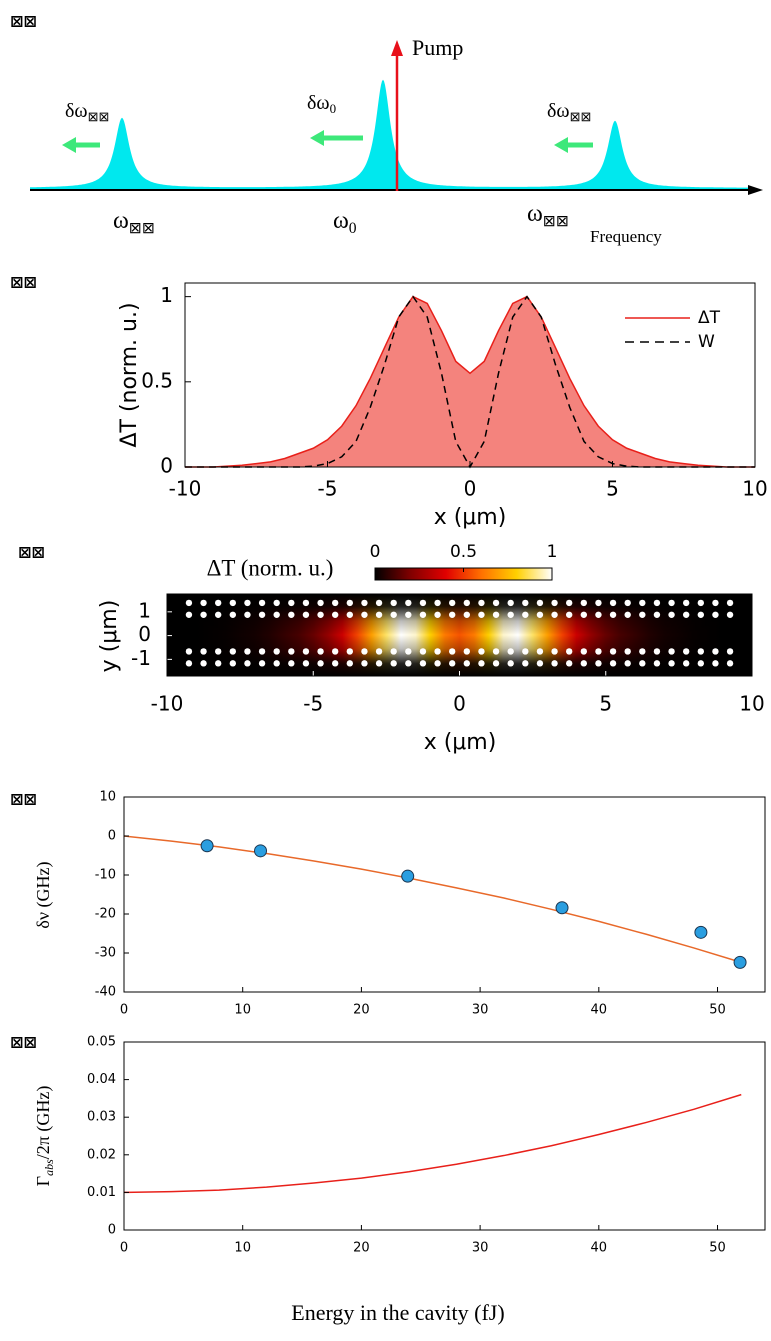  I want to click on x-tick-label: -10, so click(185, 489).